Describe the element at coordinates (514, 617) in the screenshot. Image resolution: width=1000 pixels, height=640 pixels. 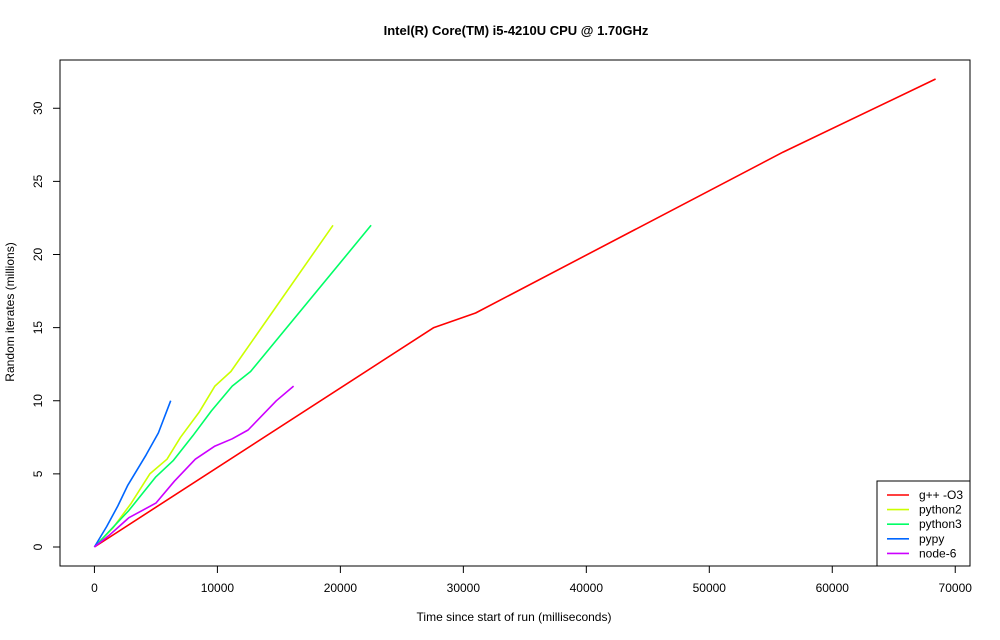
I see `x-axis-label: Time since start of run (milliseconds)` at that location.